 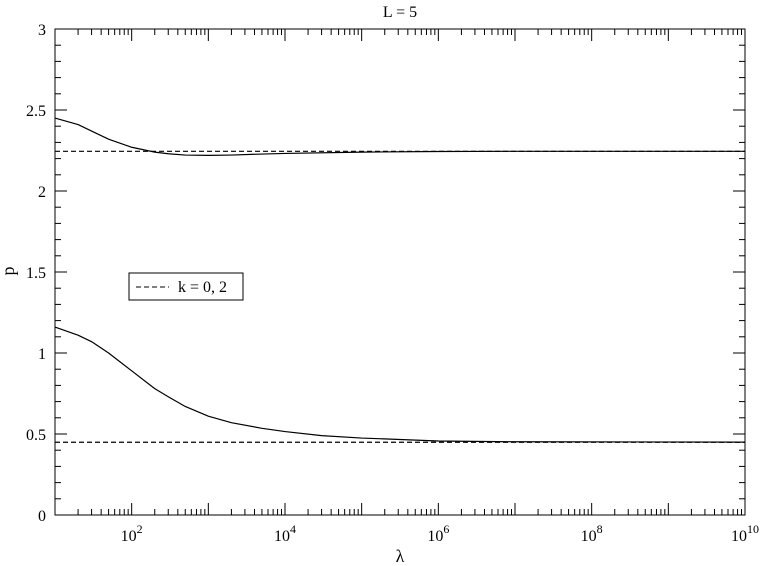 What do you see at coordinates (36, 273) in the screenshot?
I see `y-tick-label: 1.5` at bounding box center [36, 273].